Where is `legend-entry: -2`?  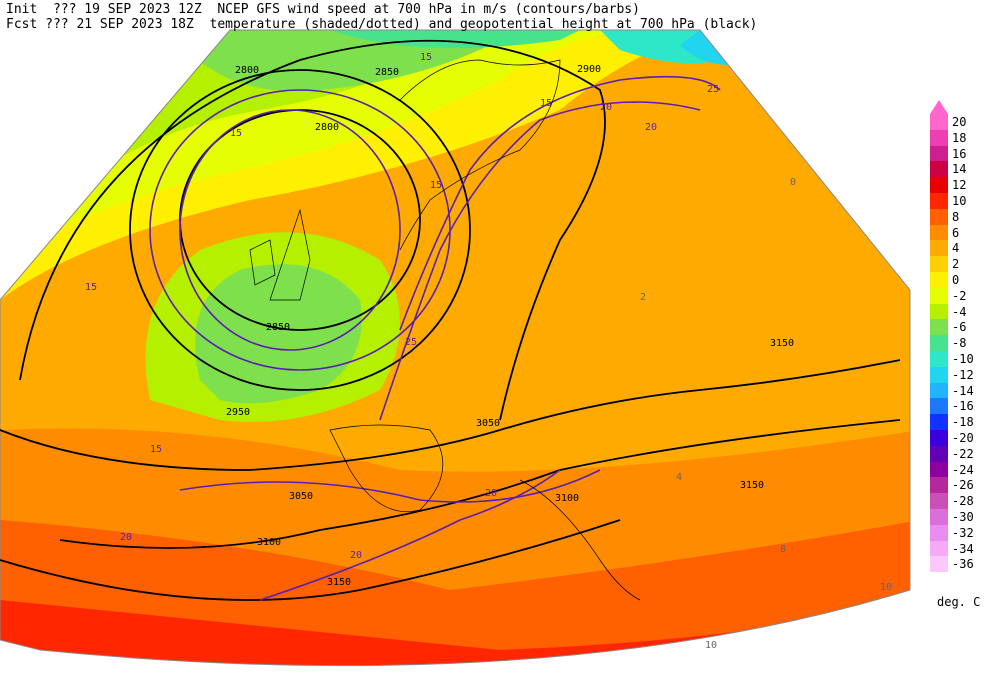
legend-entry: -2 is located at coordinates (965, 295).